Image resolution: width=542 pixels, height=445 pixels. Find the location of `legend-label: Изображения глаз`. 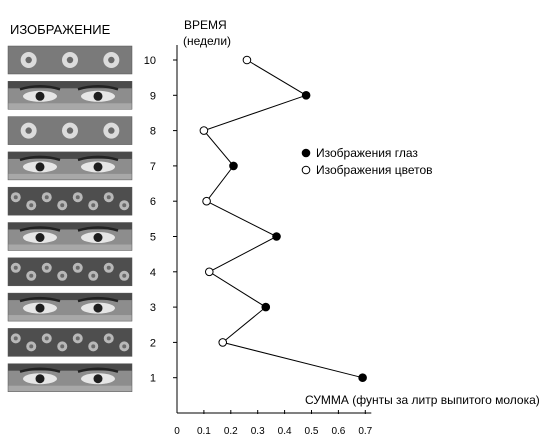

legend-label: Изображения глаз is located at coordinates (367, 153).